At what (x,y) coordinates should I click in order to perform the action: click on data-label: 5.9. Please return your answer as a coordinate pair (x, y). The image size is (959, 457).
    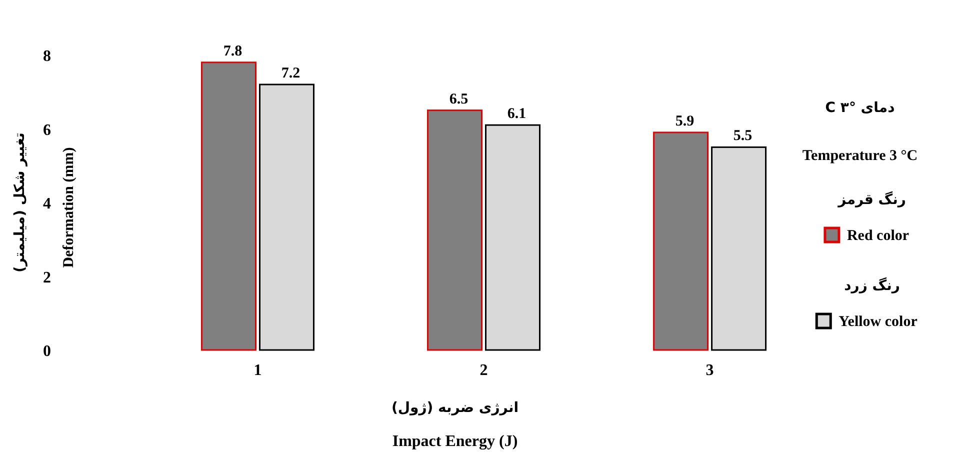
    Looking at the image, I should click on (684, 121).